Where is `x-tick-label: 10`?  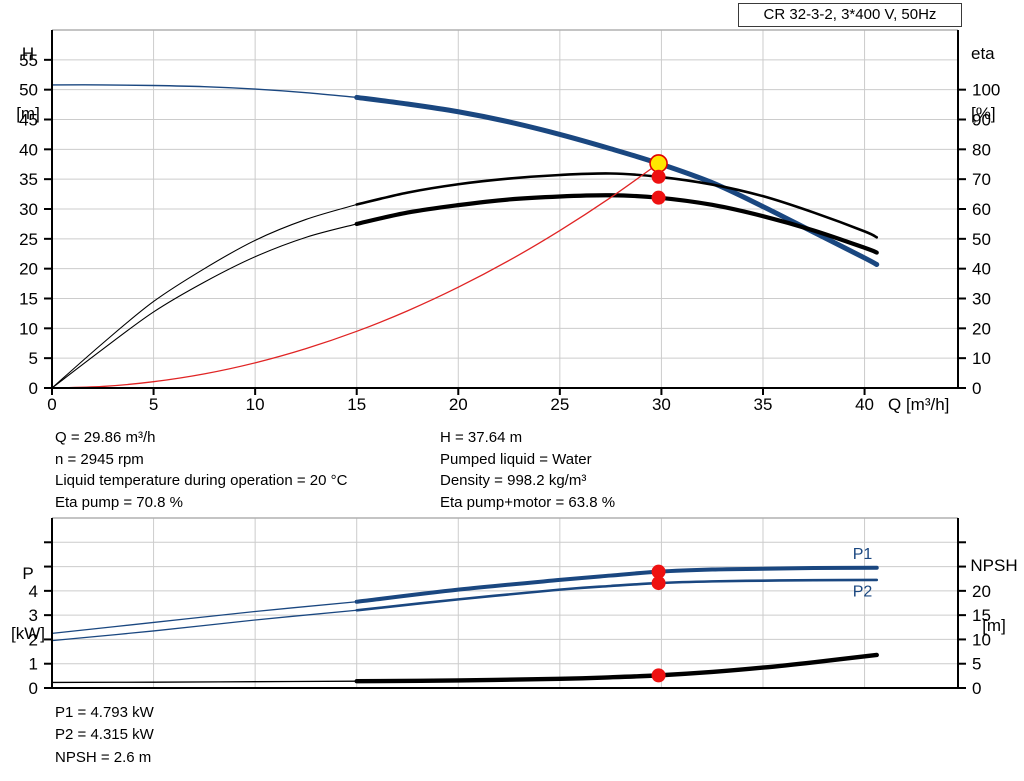
x-tick-label: 10 is located at coordinates (255, 404).